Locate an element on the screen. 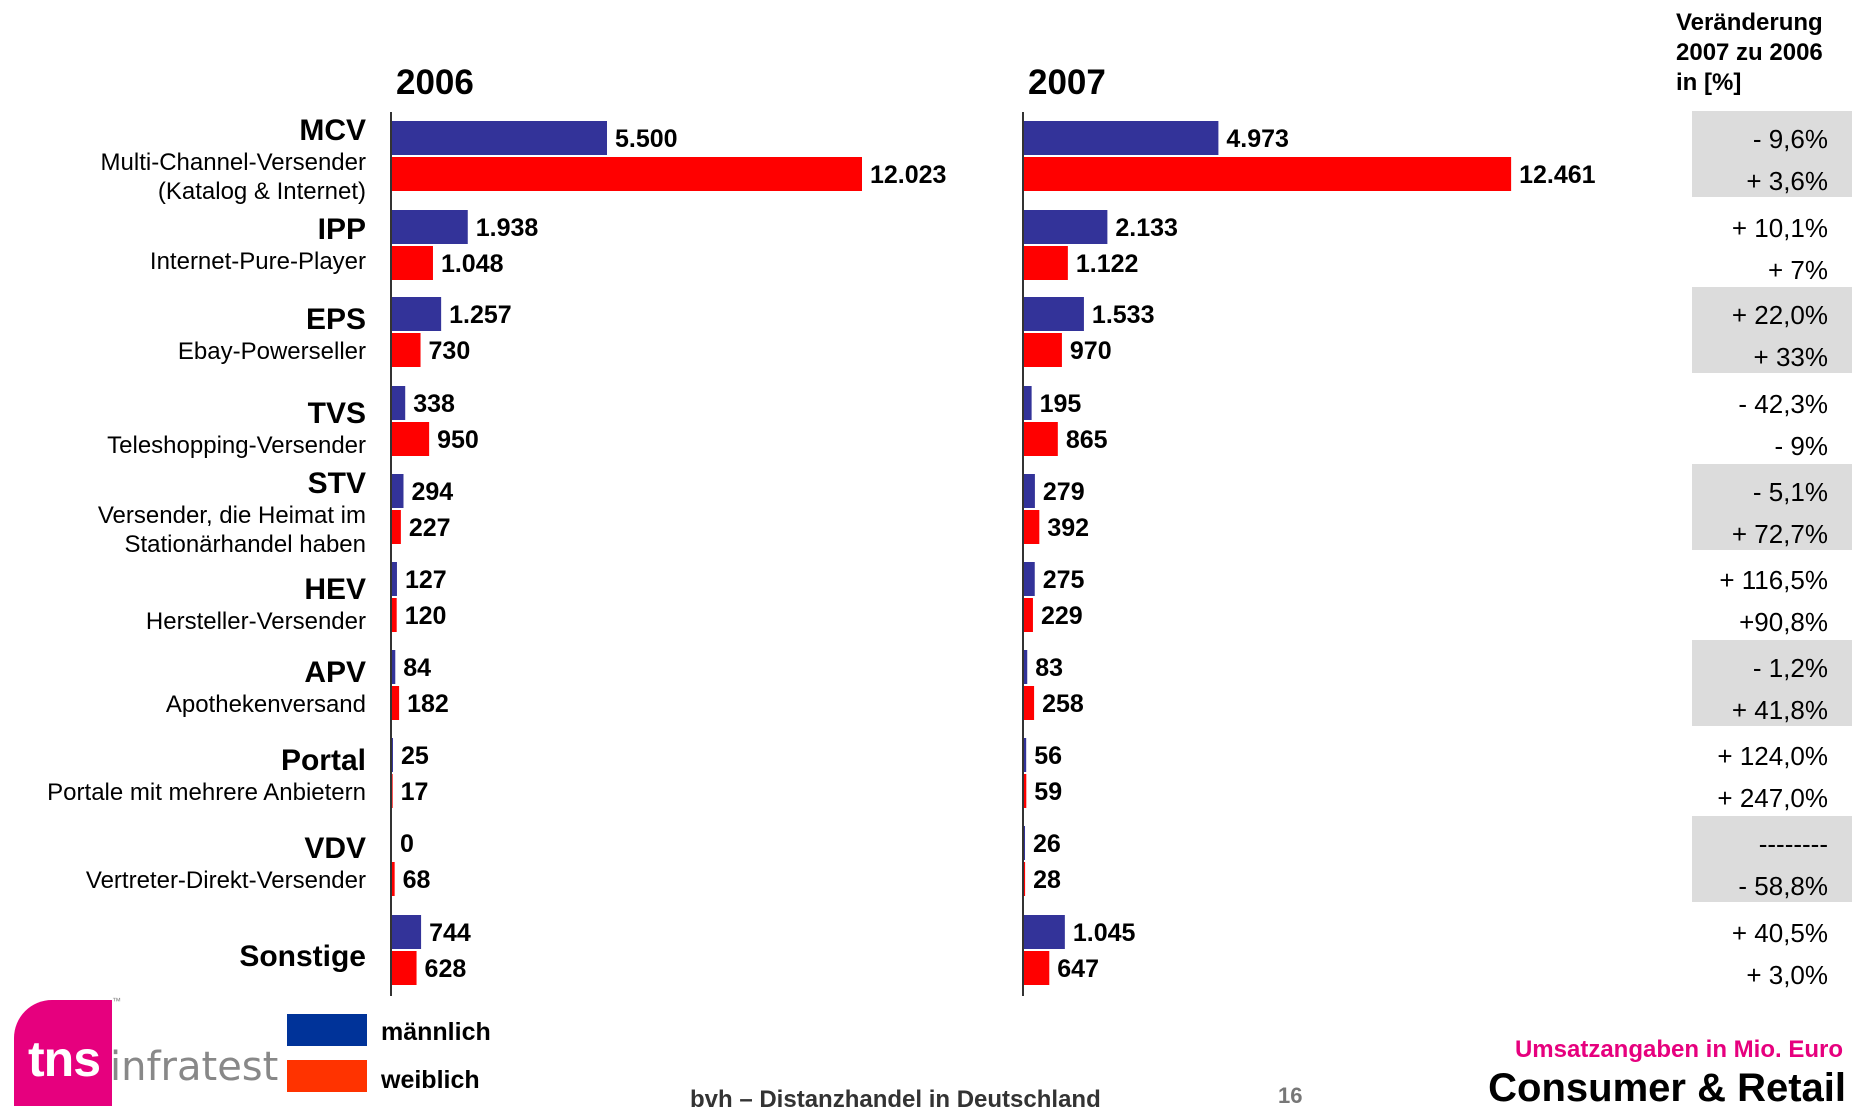 This screenshot has width=1852, height=1114. value-tvs-2006-male: 338 is located at coordinates (434, 404).